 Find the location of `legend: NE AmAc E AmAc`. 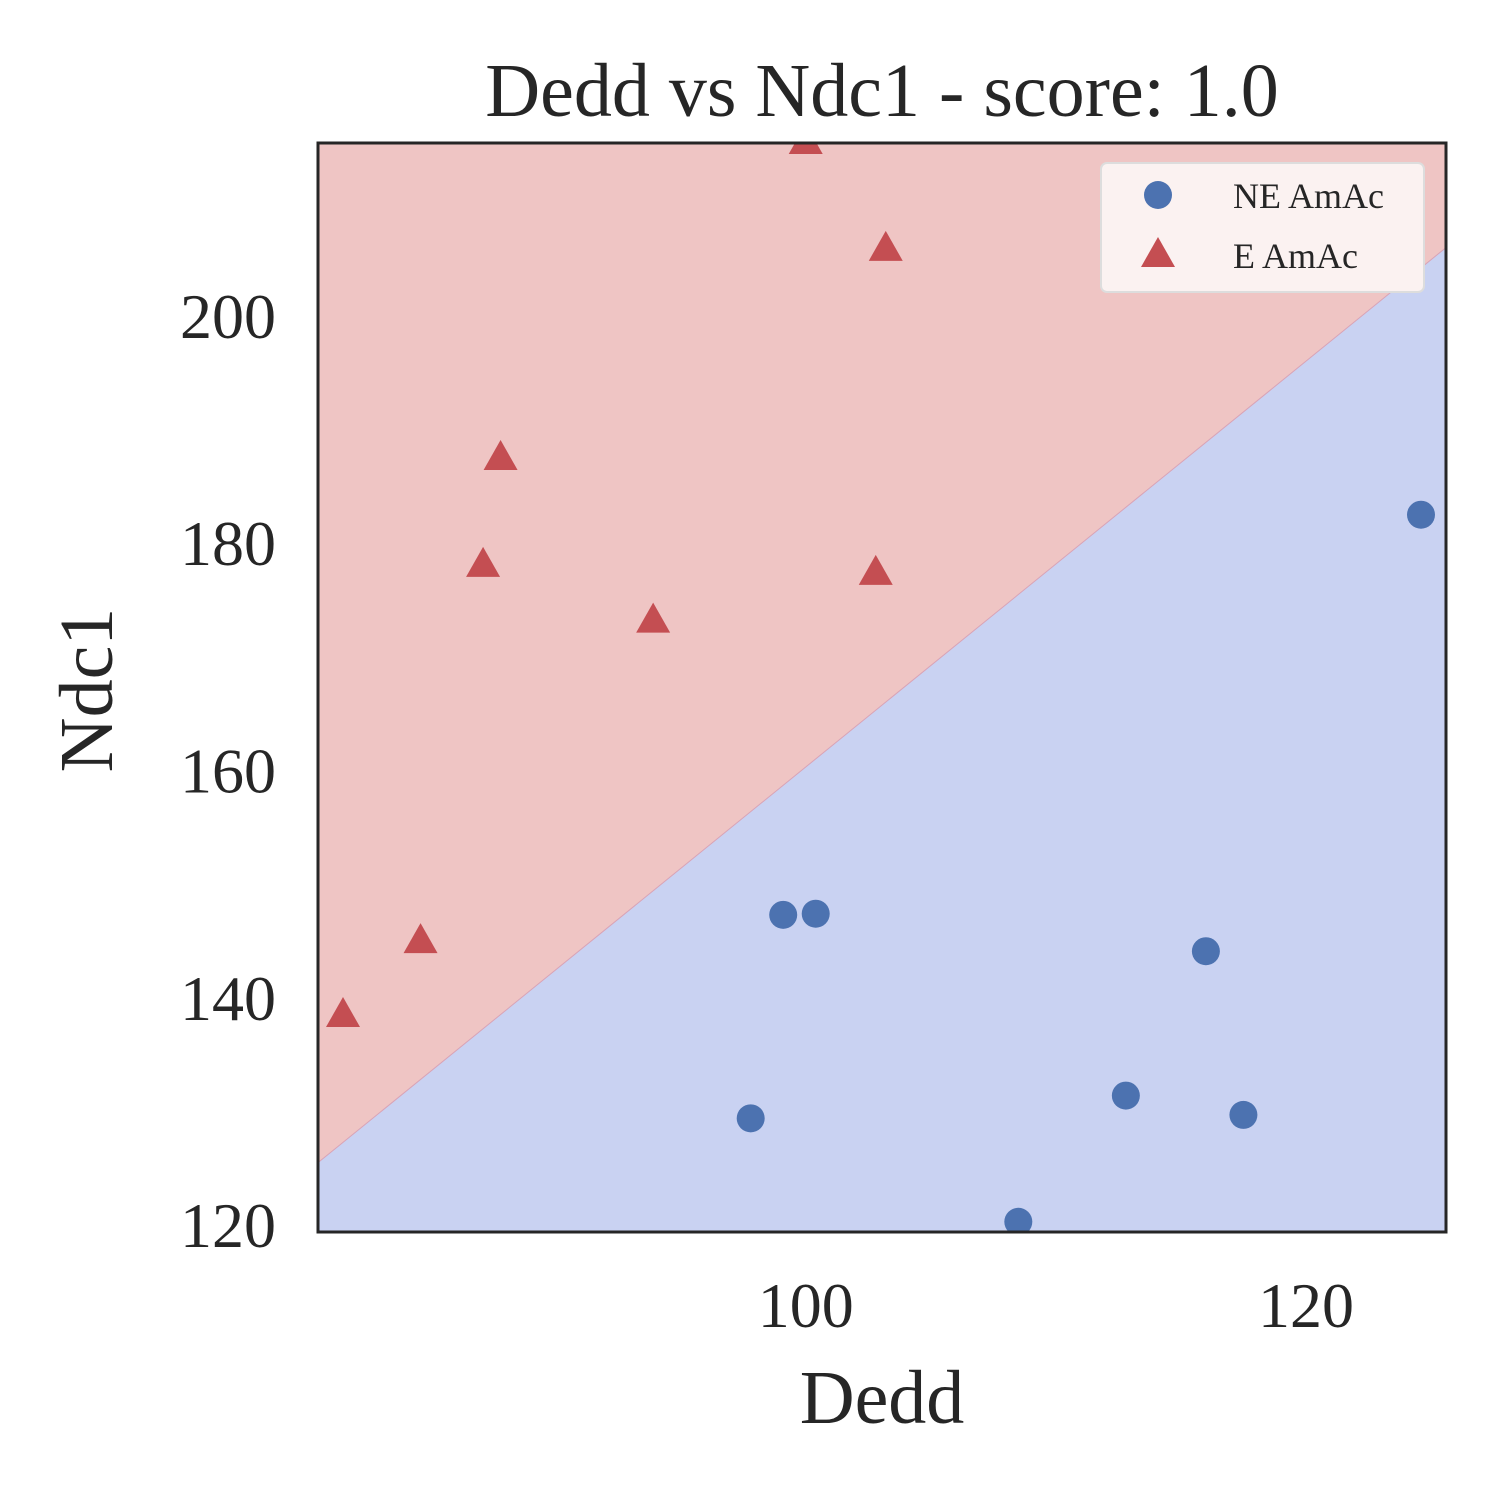

legend: NE AmAc E AmAc is located at coordinates (1262, 227).